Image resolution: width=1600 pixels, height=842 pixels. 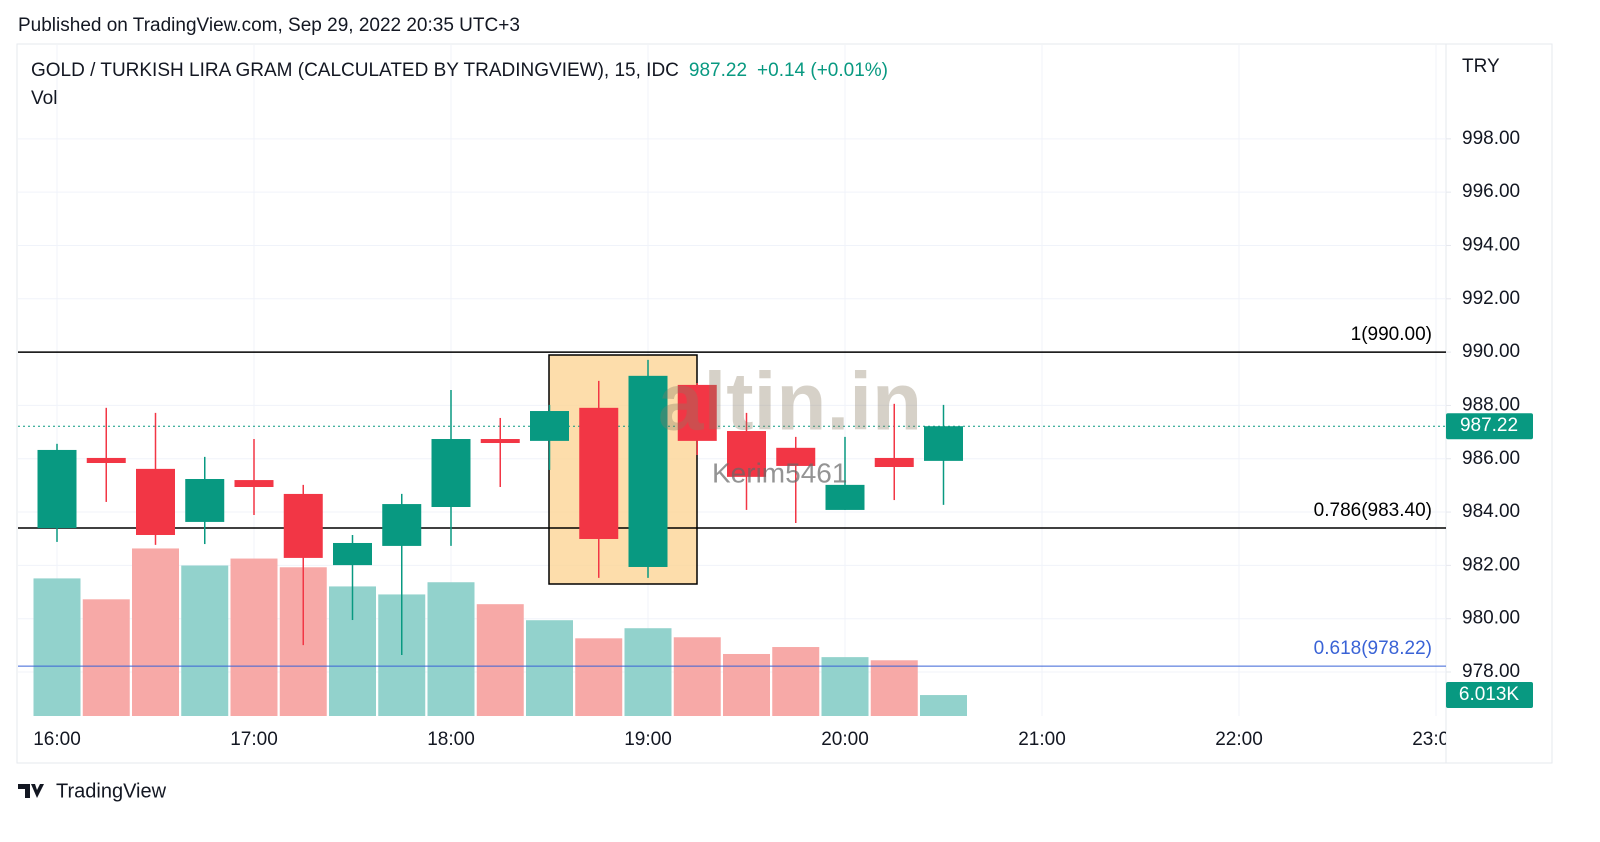 What do you see at coordinates (1491, 511) in the screenshot?
I see `y-tick-label: 984.00` at bounding box center [1491, 511].